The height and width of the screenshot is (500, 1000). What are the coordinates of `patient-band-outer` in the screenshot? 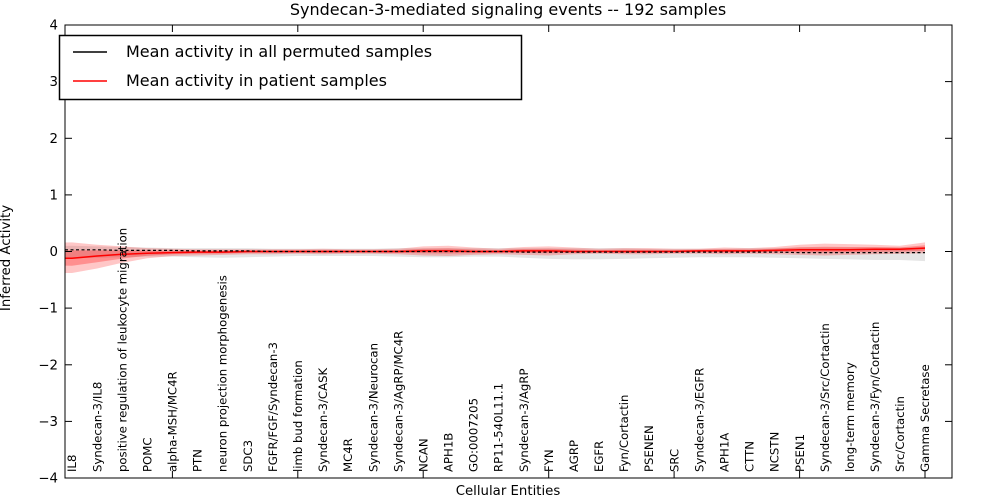 It's located at (495, 258).